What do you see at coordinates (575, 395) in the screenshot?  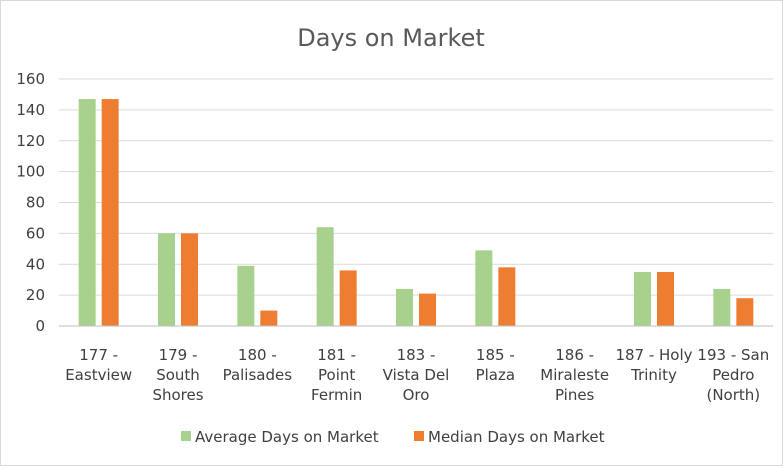 I see `x-category-label: Pines` at bounding box center [575, 395].